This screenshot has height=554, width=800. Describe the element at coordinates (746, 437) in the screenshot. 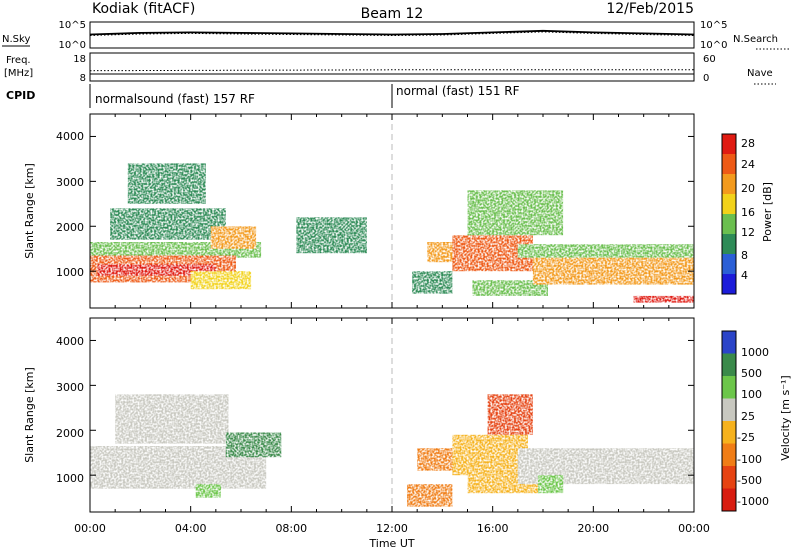

I see `velocity-cbar-tick-minus25: -25` at that location.